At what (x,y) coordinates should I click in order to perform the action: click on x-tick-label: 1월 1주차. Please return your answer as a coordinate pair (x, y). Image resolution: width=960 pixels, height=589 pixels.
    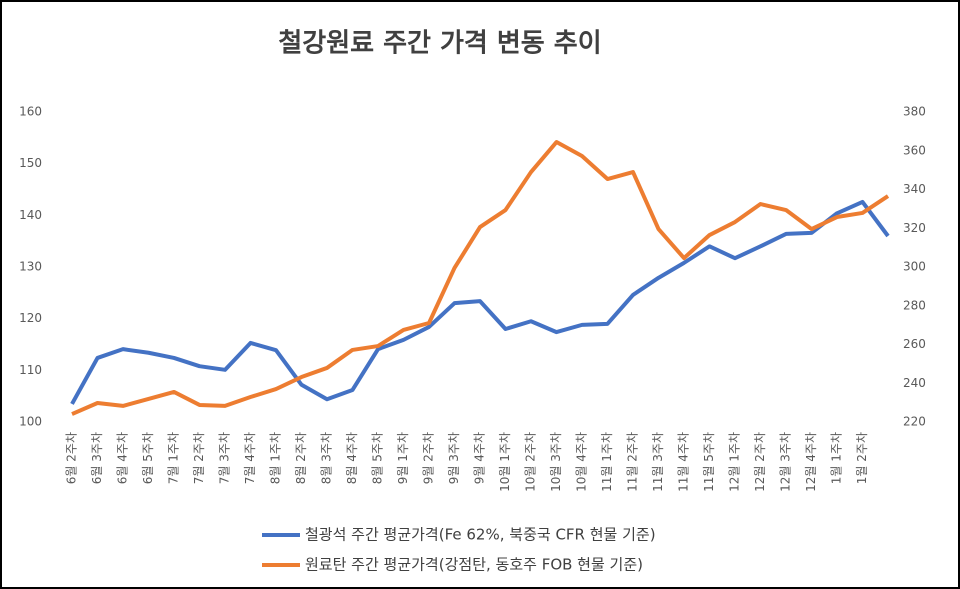
    Looking at the image, I should click on (837, 458).